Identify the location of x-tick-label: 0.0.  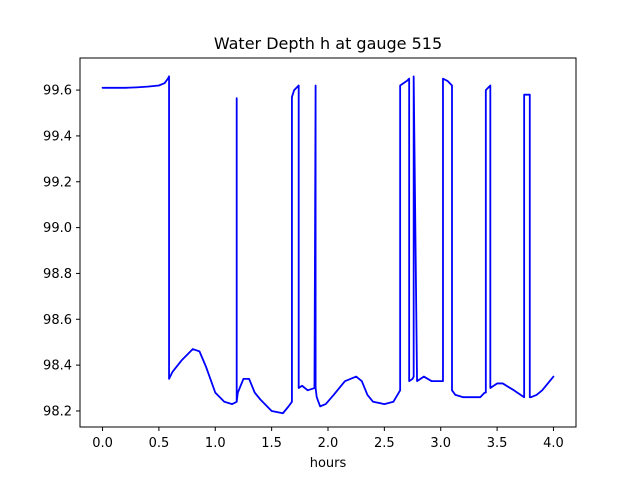
(102, 443).